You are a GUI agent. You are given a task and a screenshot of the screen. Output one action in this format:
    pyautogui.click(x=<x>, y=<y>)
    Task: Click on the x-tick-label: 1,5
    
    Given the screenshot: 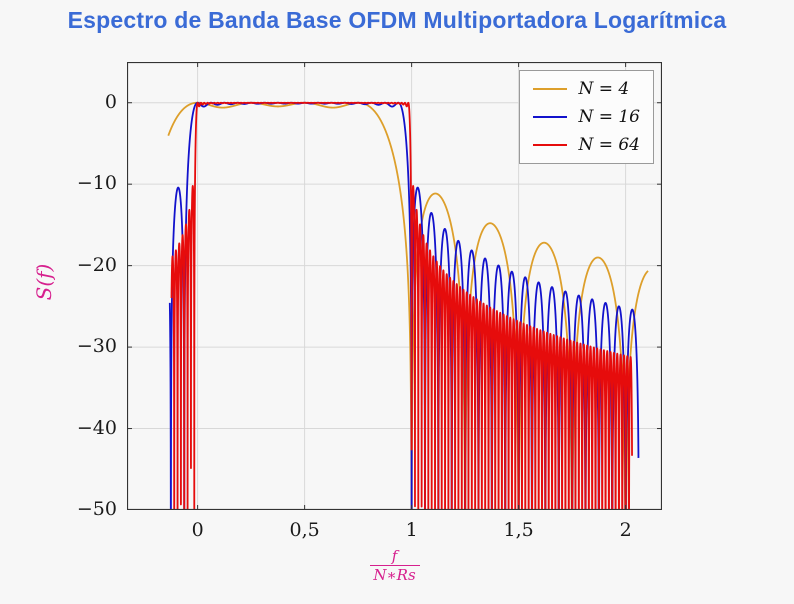 What is the action you would take?
    pyautogui.click(x=518, y=530)
    